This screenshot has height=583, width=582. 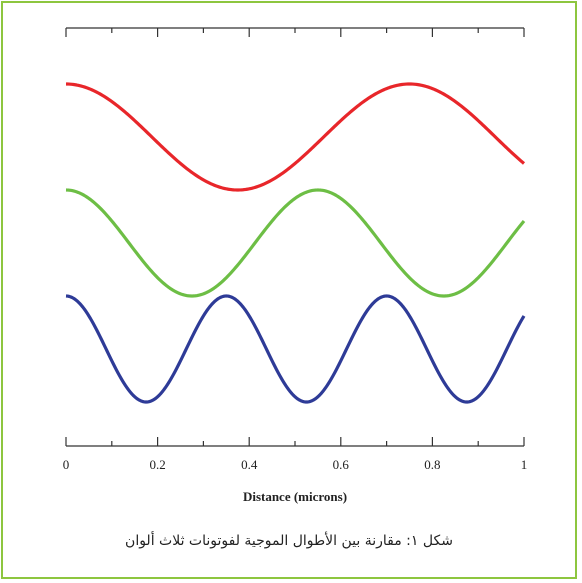 I want to click on x-axis-label: Distance (microns), so click(x=295, y=496).